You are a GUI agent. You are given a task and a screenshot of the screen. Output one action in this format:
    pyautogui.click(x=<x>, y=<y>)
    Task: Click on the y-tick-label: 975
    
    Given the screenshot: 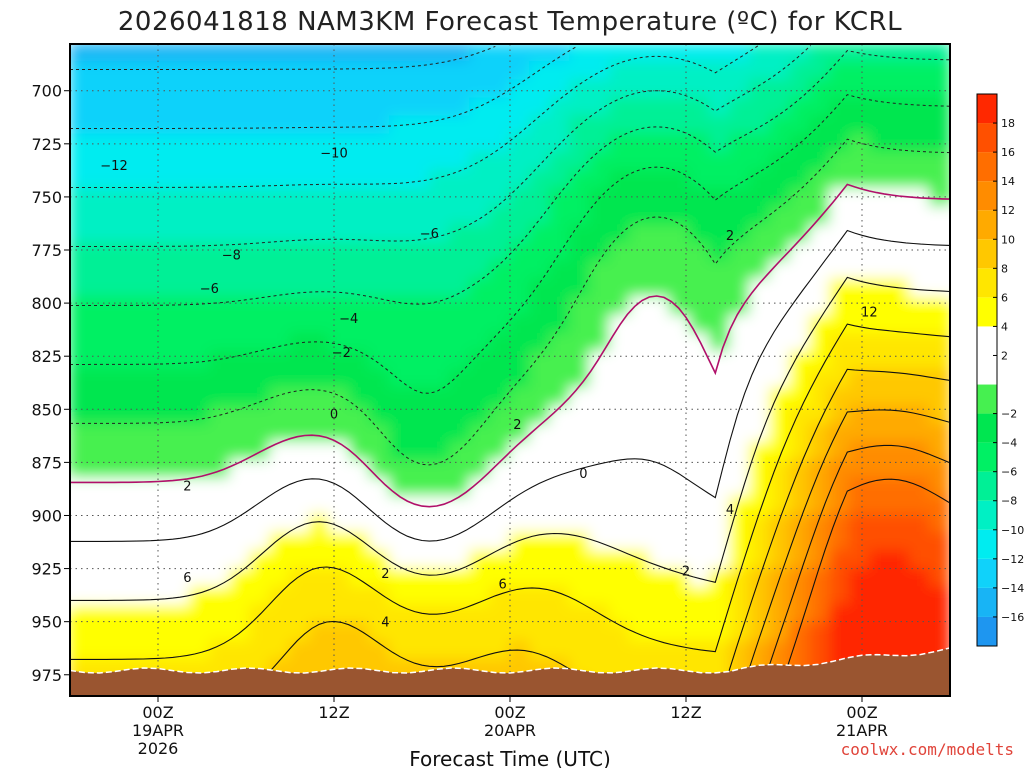 What is the action you would take?
    pyautogui.click(x=46, y=675)
    